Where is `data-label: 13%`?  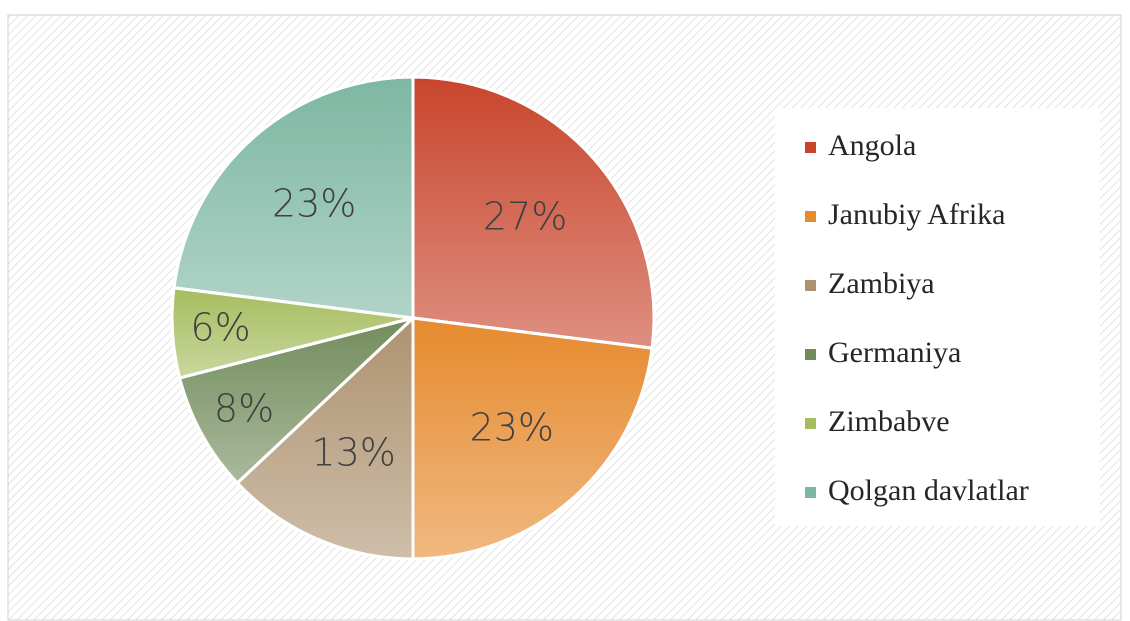 data-label: 13% is located at coordinates (353, 453).